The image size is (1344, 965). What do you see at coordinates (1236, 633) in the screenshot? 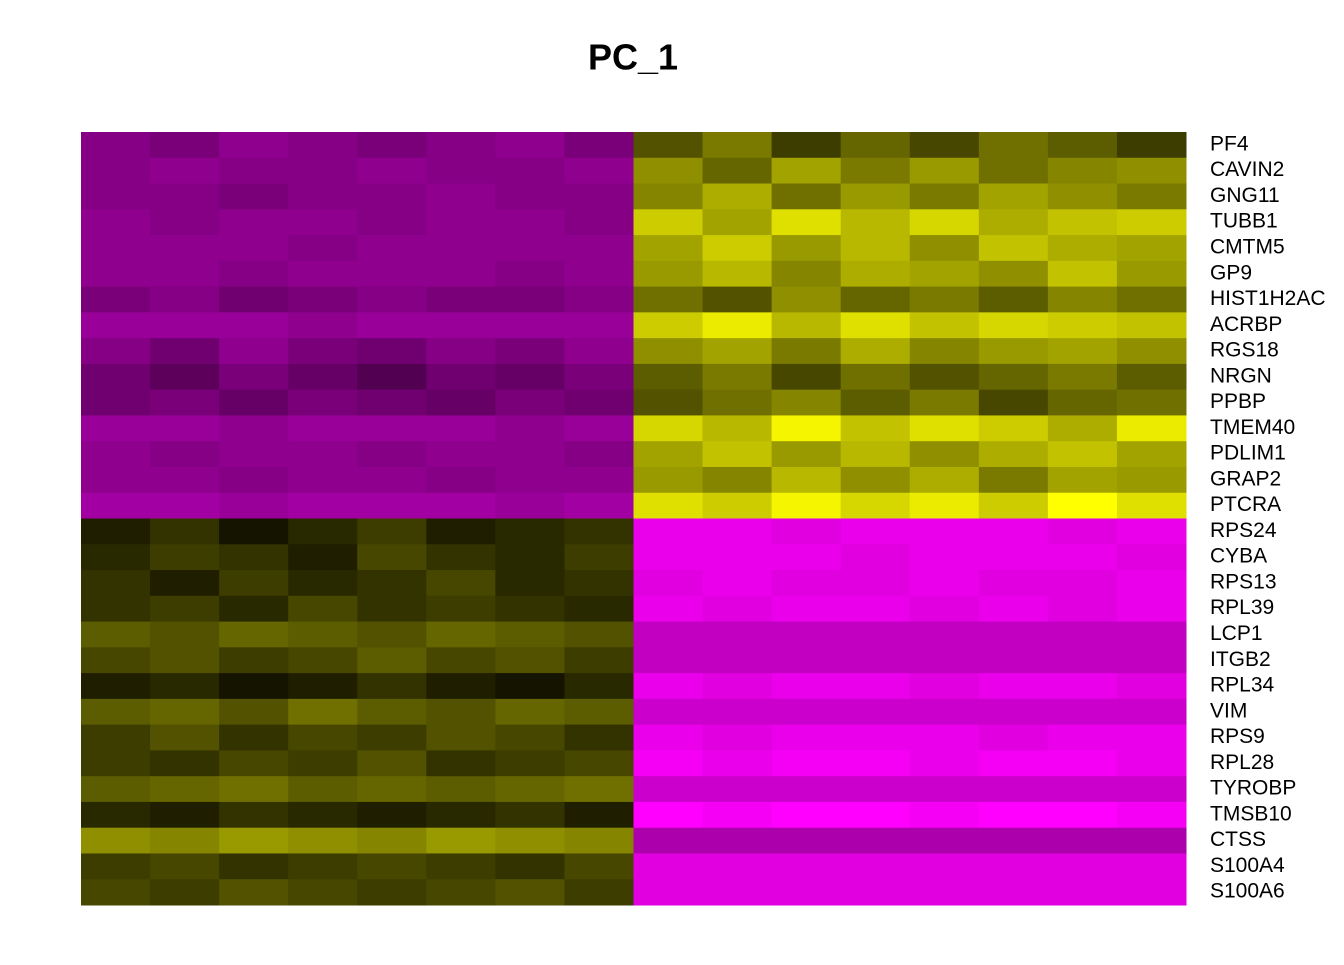
I see `row-label: LCP1` at bounding box center [1236, 633].